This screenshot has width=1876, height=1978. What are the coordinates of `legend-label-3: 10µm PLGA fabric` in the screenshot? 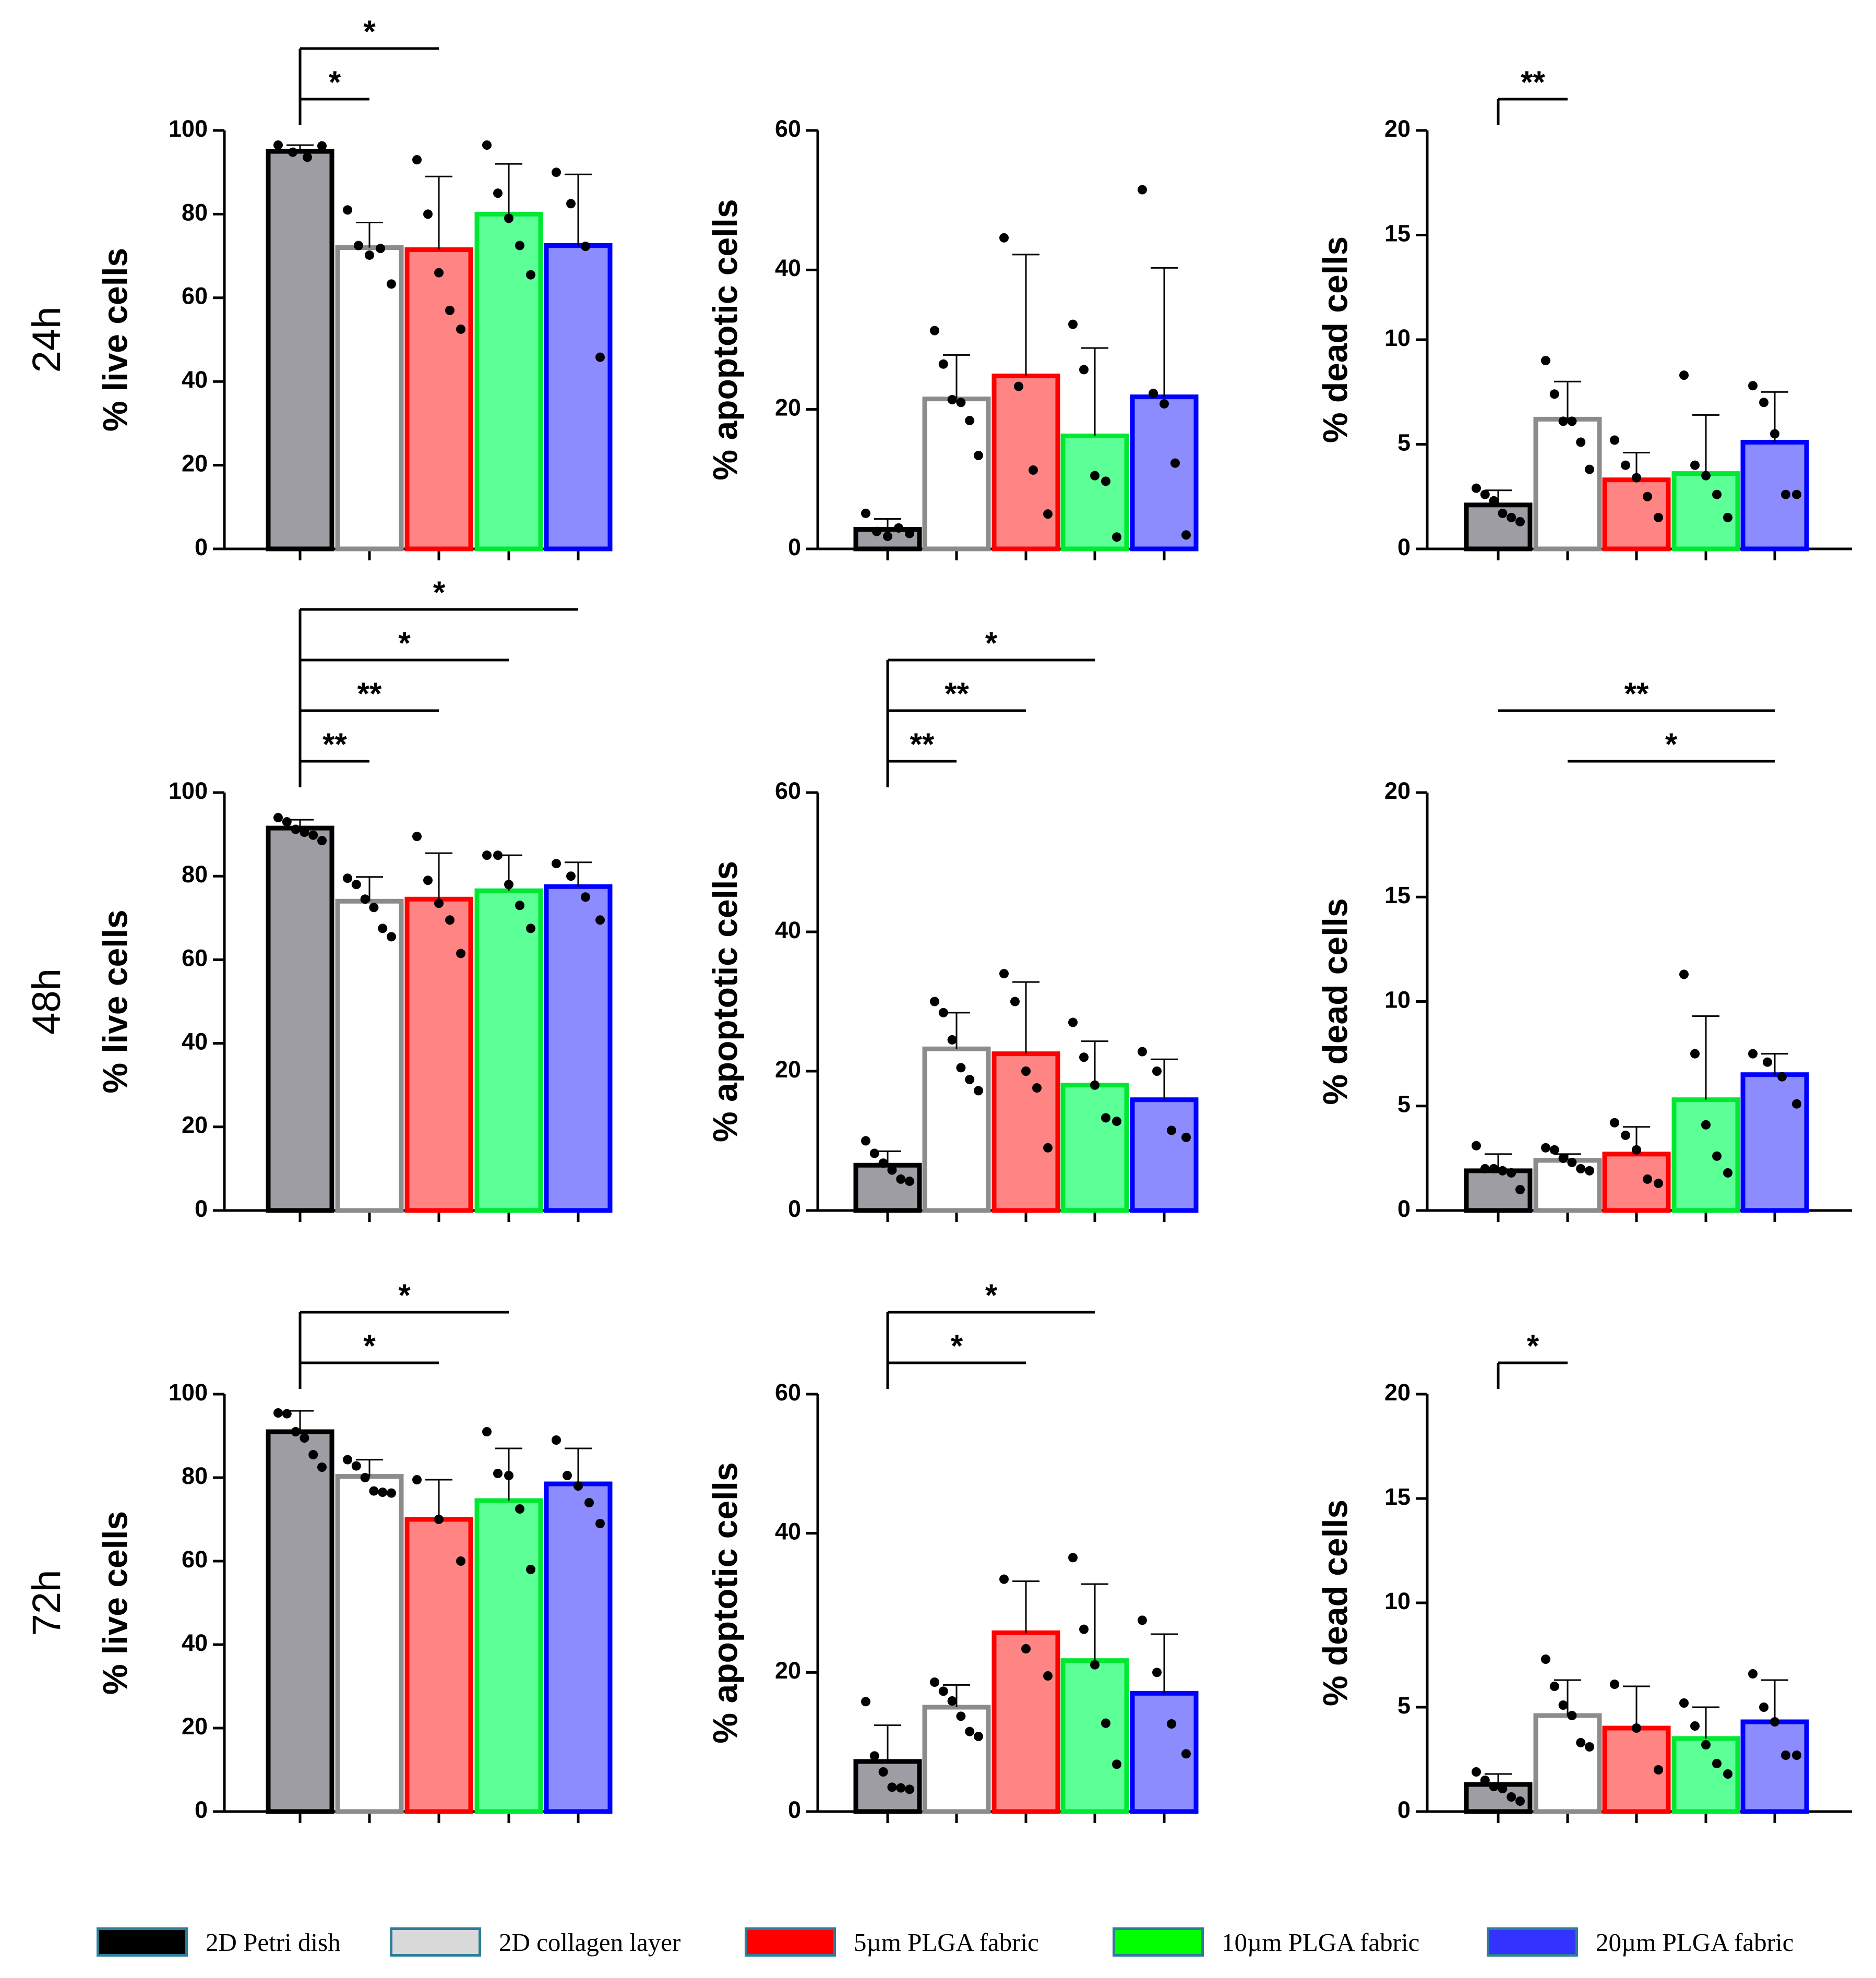 It's located at (1321, 1942).